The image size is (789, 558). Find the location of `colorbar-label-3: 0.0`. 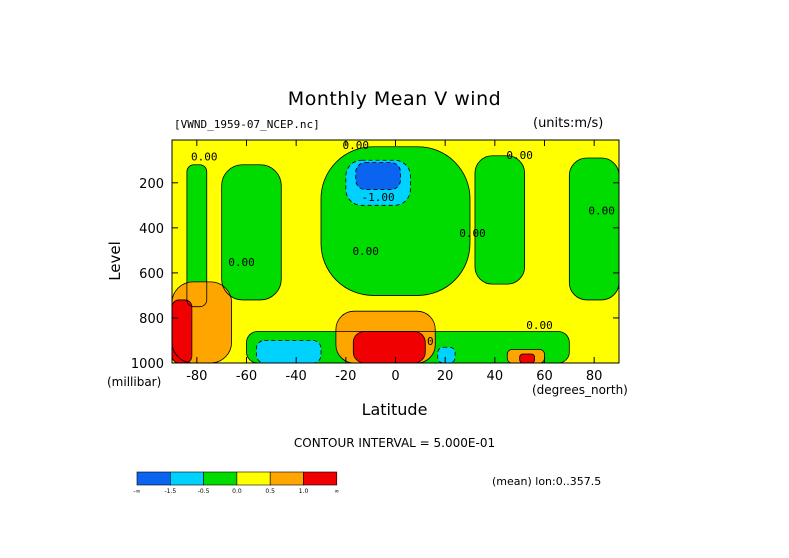

colorbar-label-3: 0.0 is located at coordinates (237, 491).